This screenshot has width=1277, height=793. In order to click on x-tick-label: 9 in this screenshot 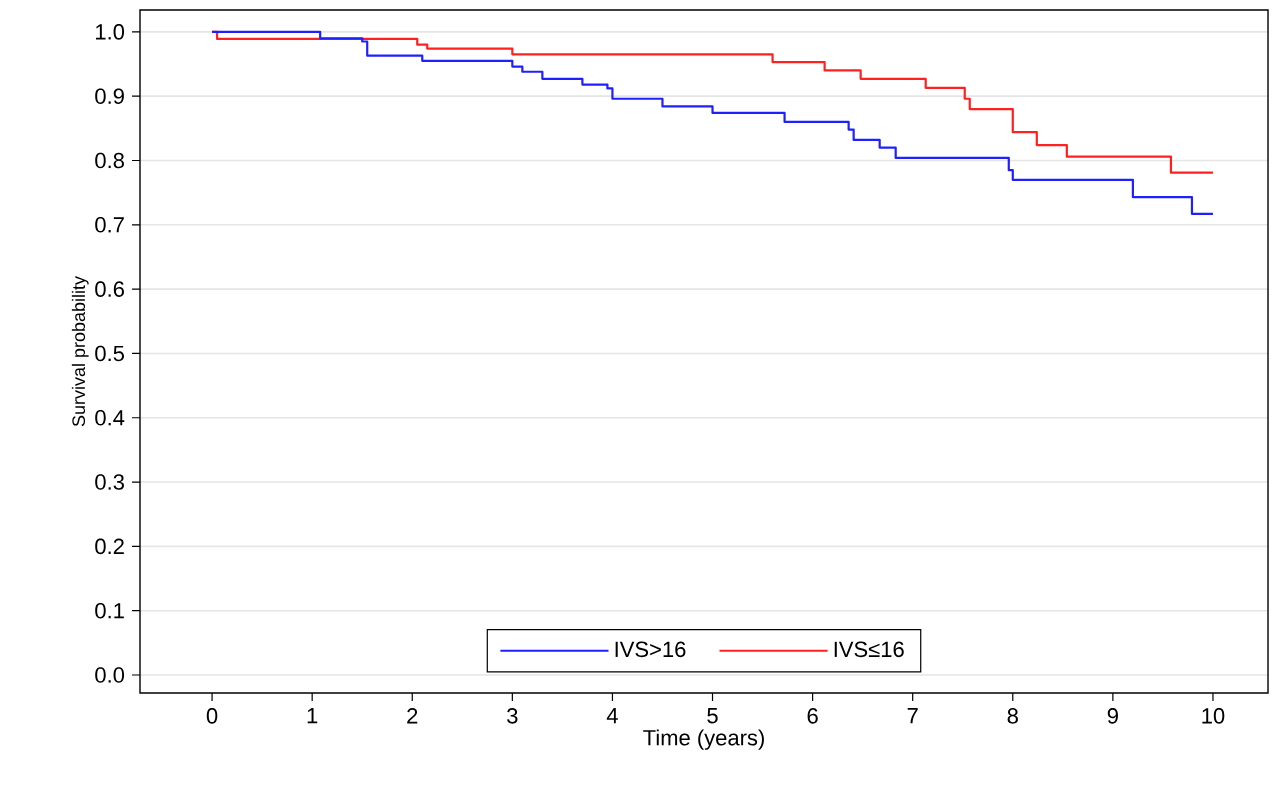, I will do `click(1112, 716)`.